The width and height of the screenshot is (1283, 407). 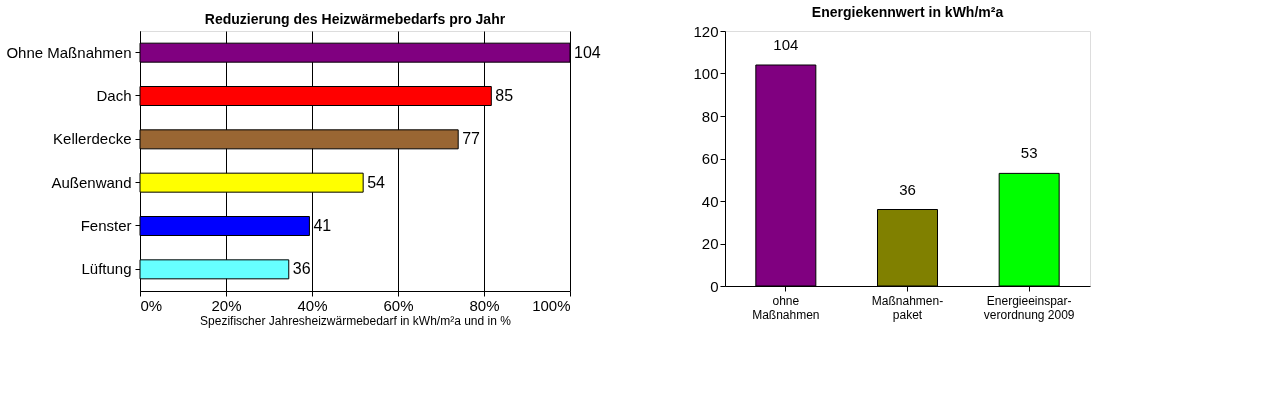 What do you see at coordinates (301, 269) in the screenshot?
I see `annotation: 36` at bounding box center [301, 269].